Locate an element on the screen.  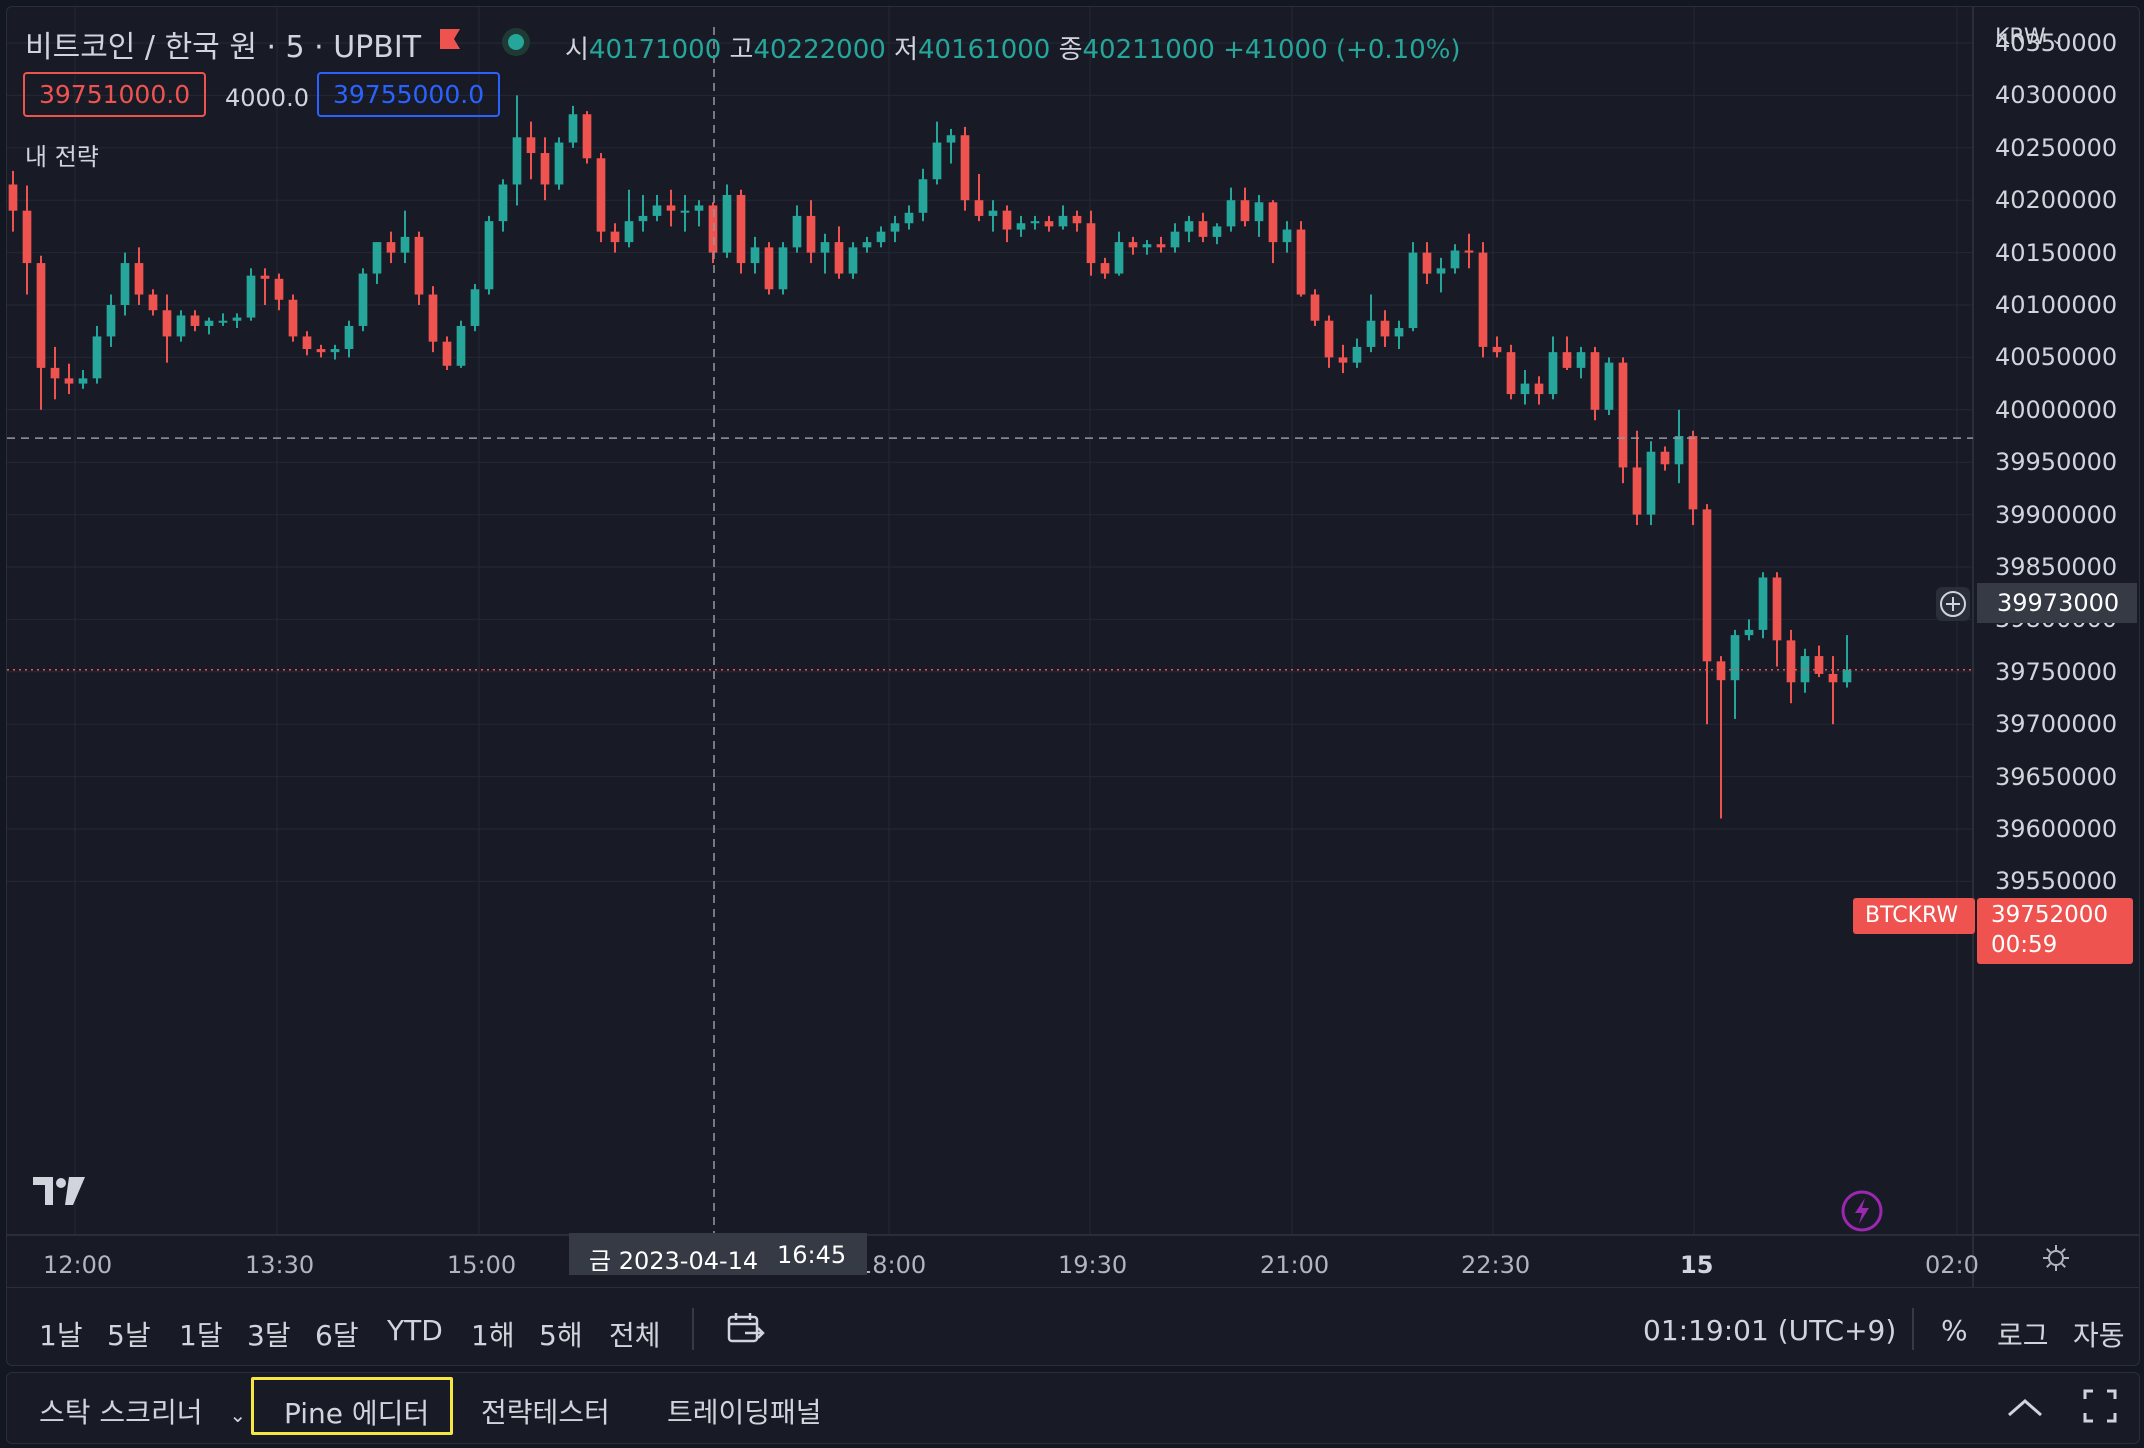
range-button: 1날 is located at coordinates (61, 1335).